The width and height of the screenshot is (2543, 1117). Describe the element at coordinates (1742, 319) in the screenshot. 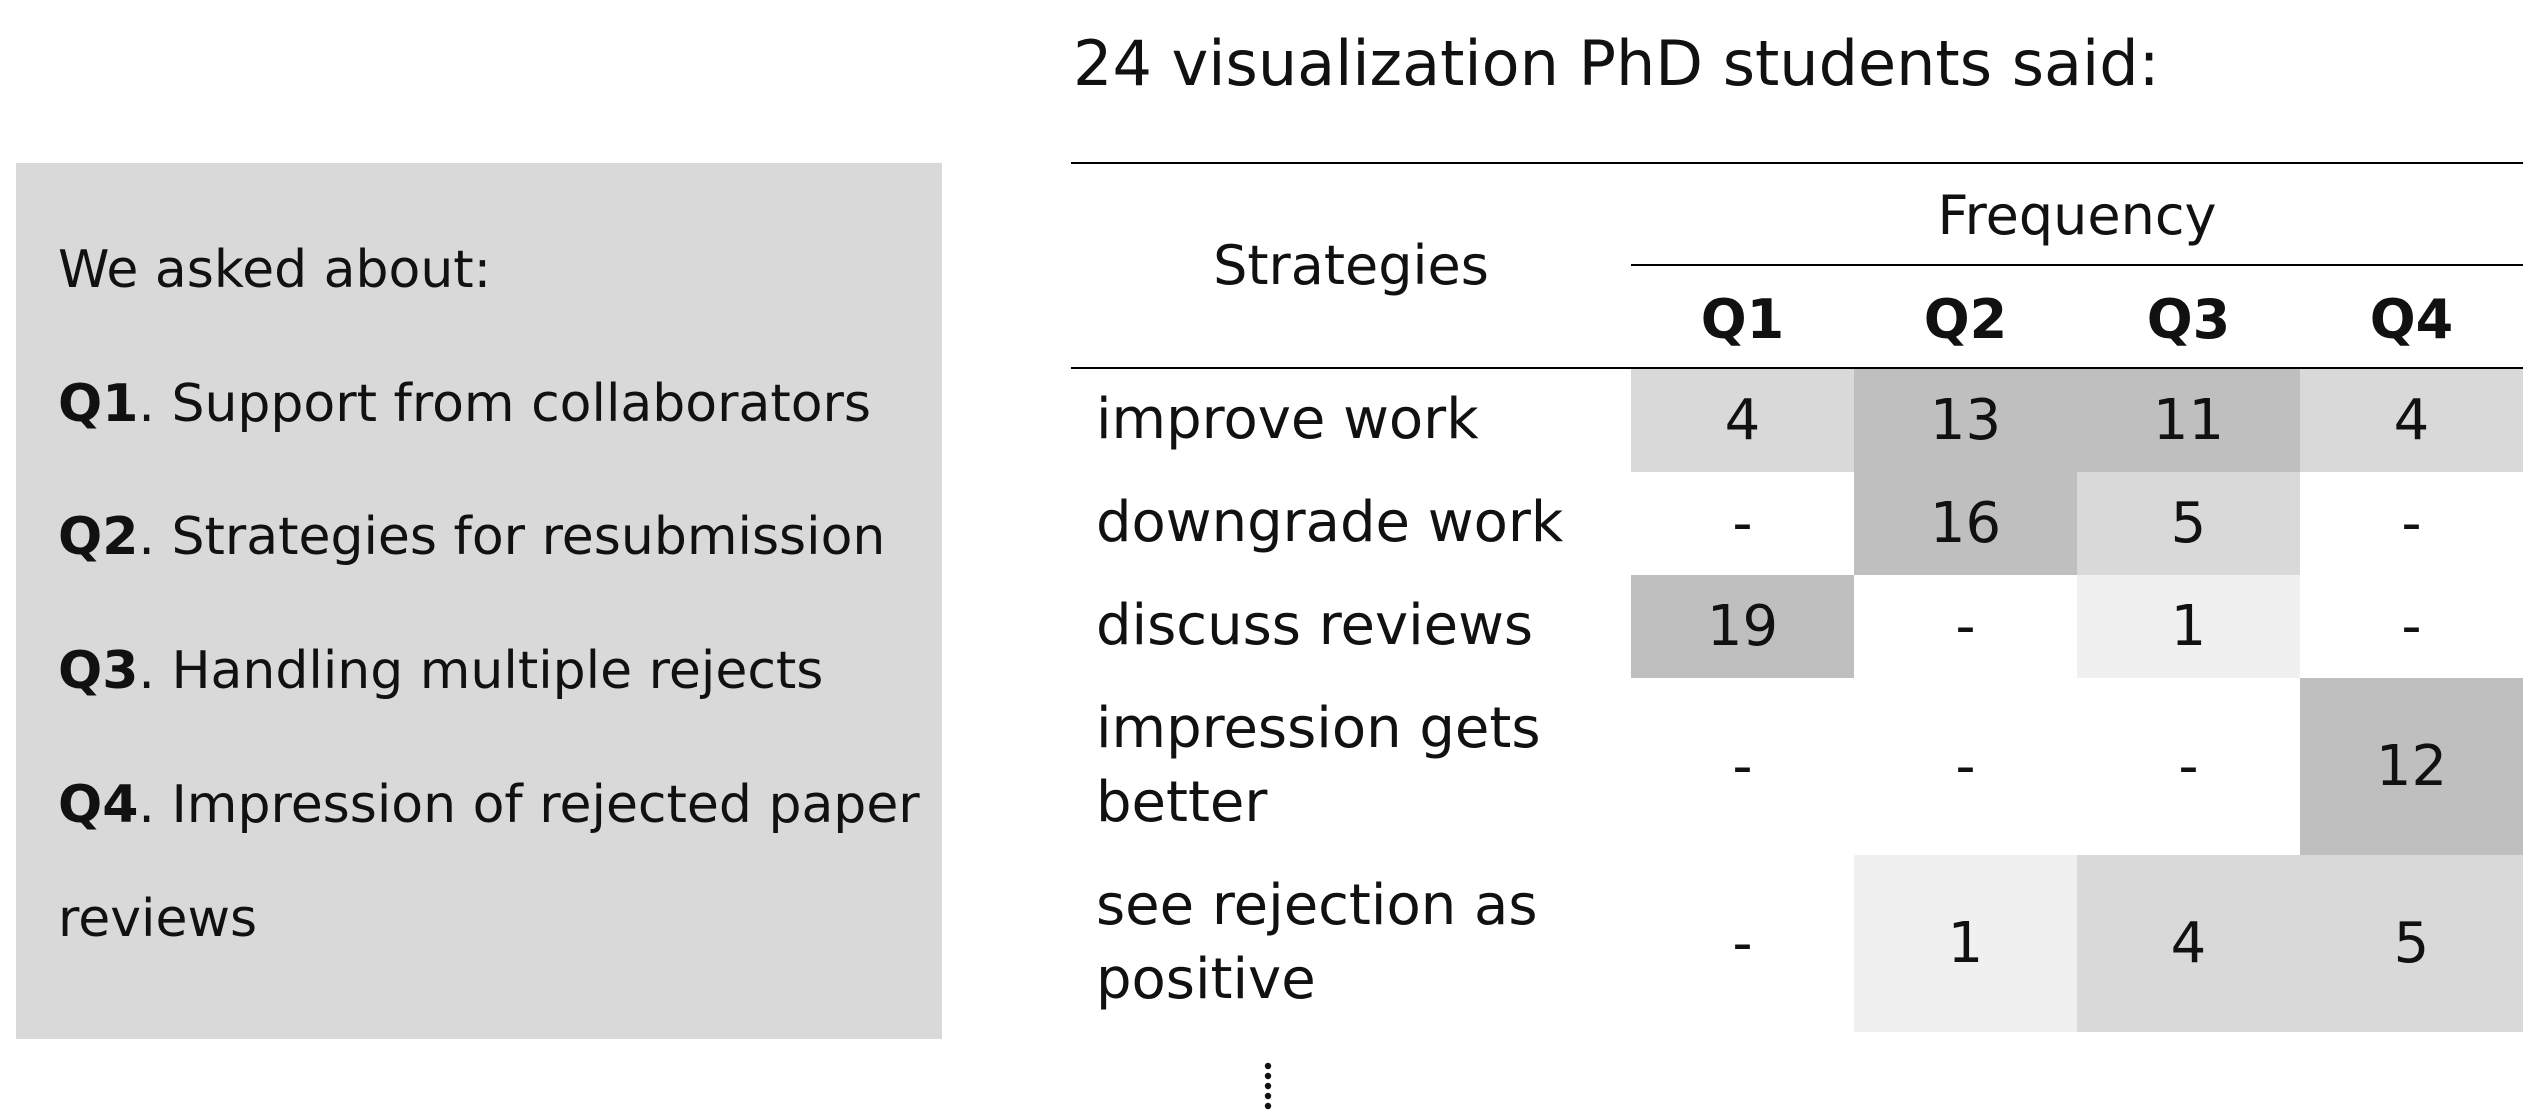

I see `column-header-q1: Q1` at that location.